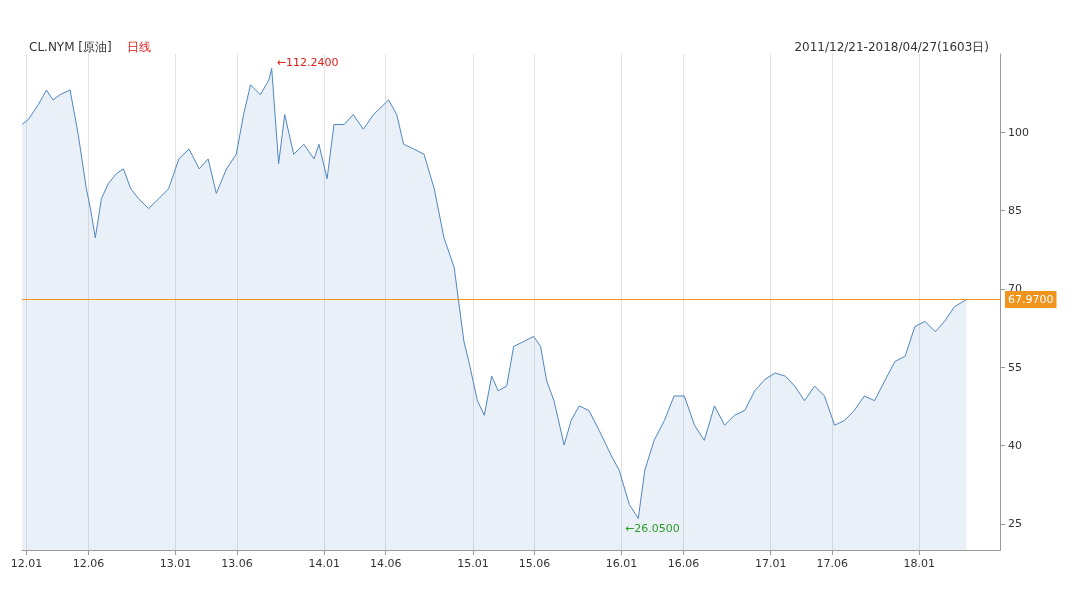 The width and height of the screenshot is (1080, 606). Describe the element at coordinates (534, 563) in the screenshot. I see `x-tick-label: 15.06` at that location.